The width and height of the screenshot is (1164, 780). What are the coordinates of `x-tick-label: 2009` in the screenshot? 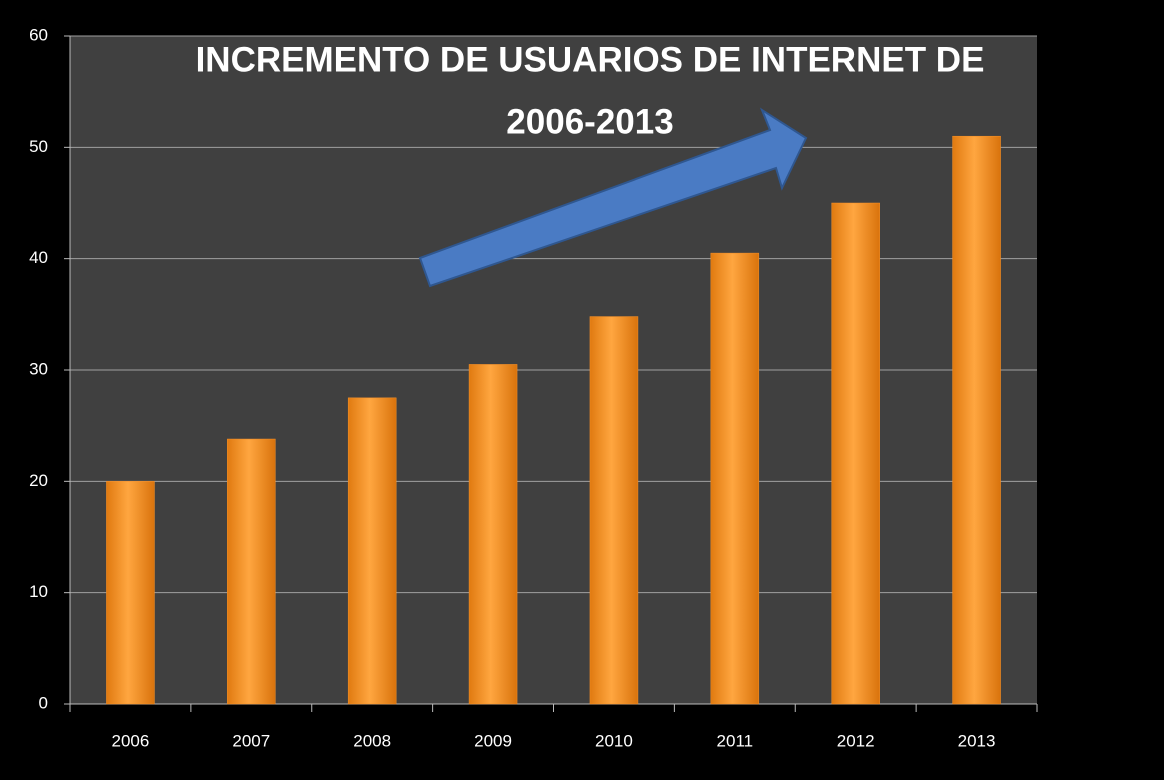 It's located at (493, 740).